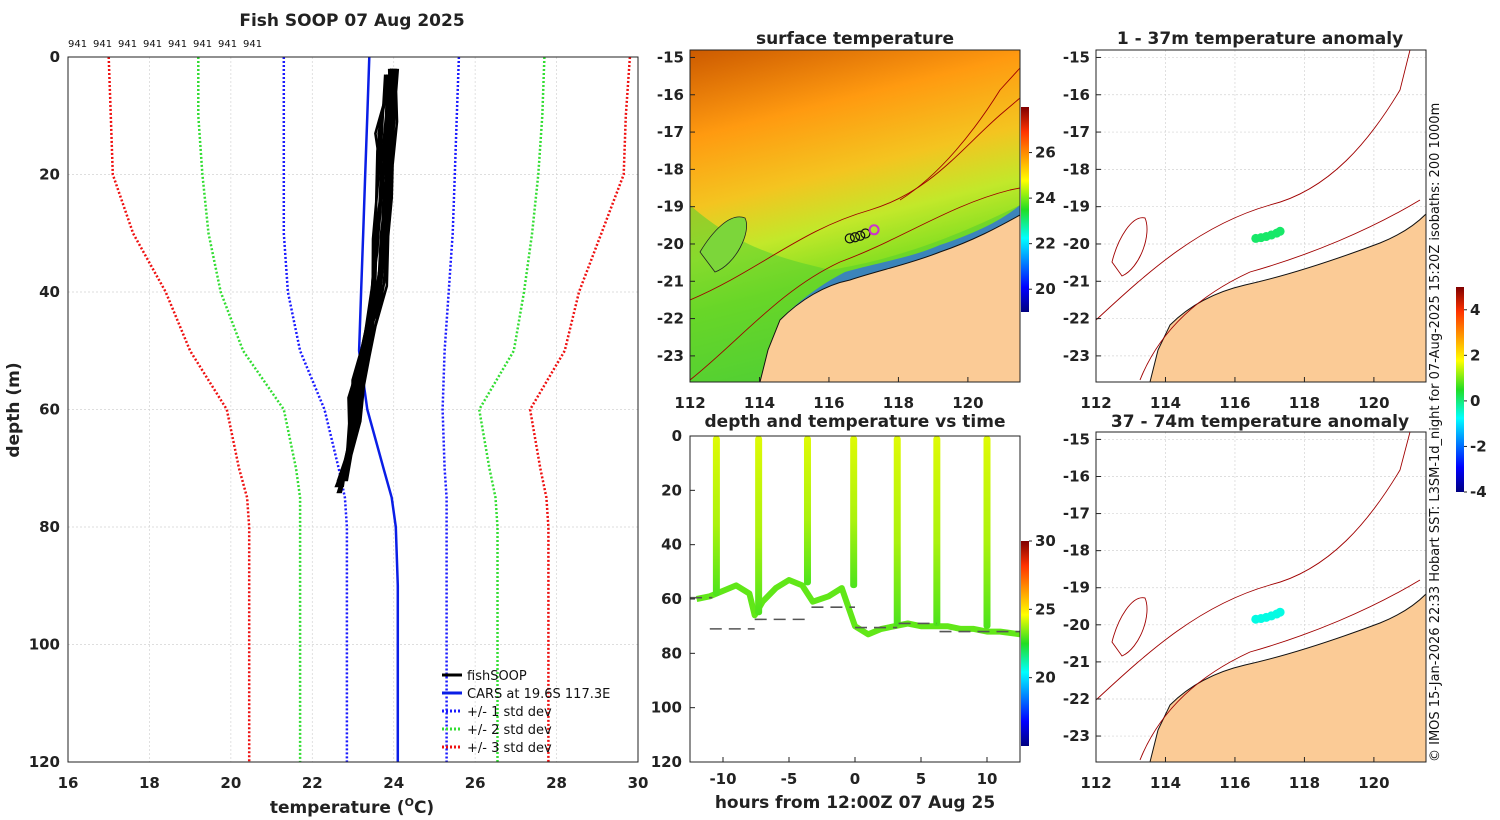  What do you see at coordinates (1287, 677) in the screenshot?
I see `anomaly-lower-land` at bounding box center [1287, 677].